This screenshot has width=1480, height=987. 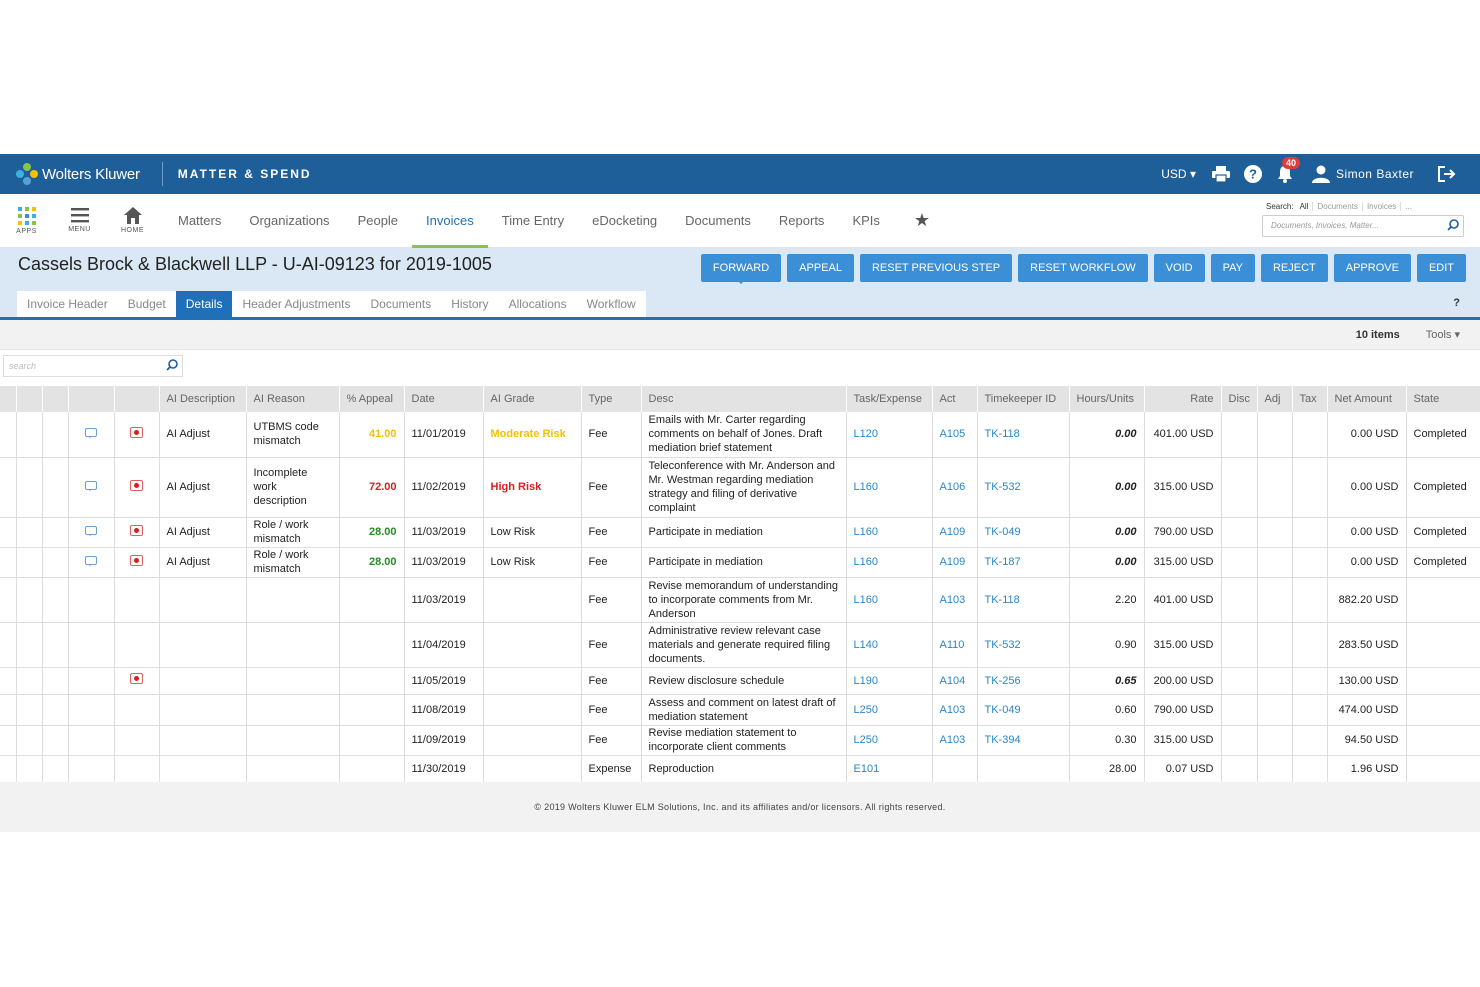 What do you see at coordinates (955, 399) in the screenshot?
I see `col-act: Act` at bounding box center [955, 399].